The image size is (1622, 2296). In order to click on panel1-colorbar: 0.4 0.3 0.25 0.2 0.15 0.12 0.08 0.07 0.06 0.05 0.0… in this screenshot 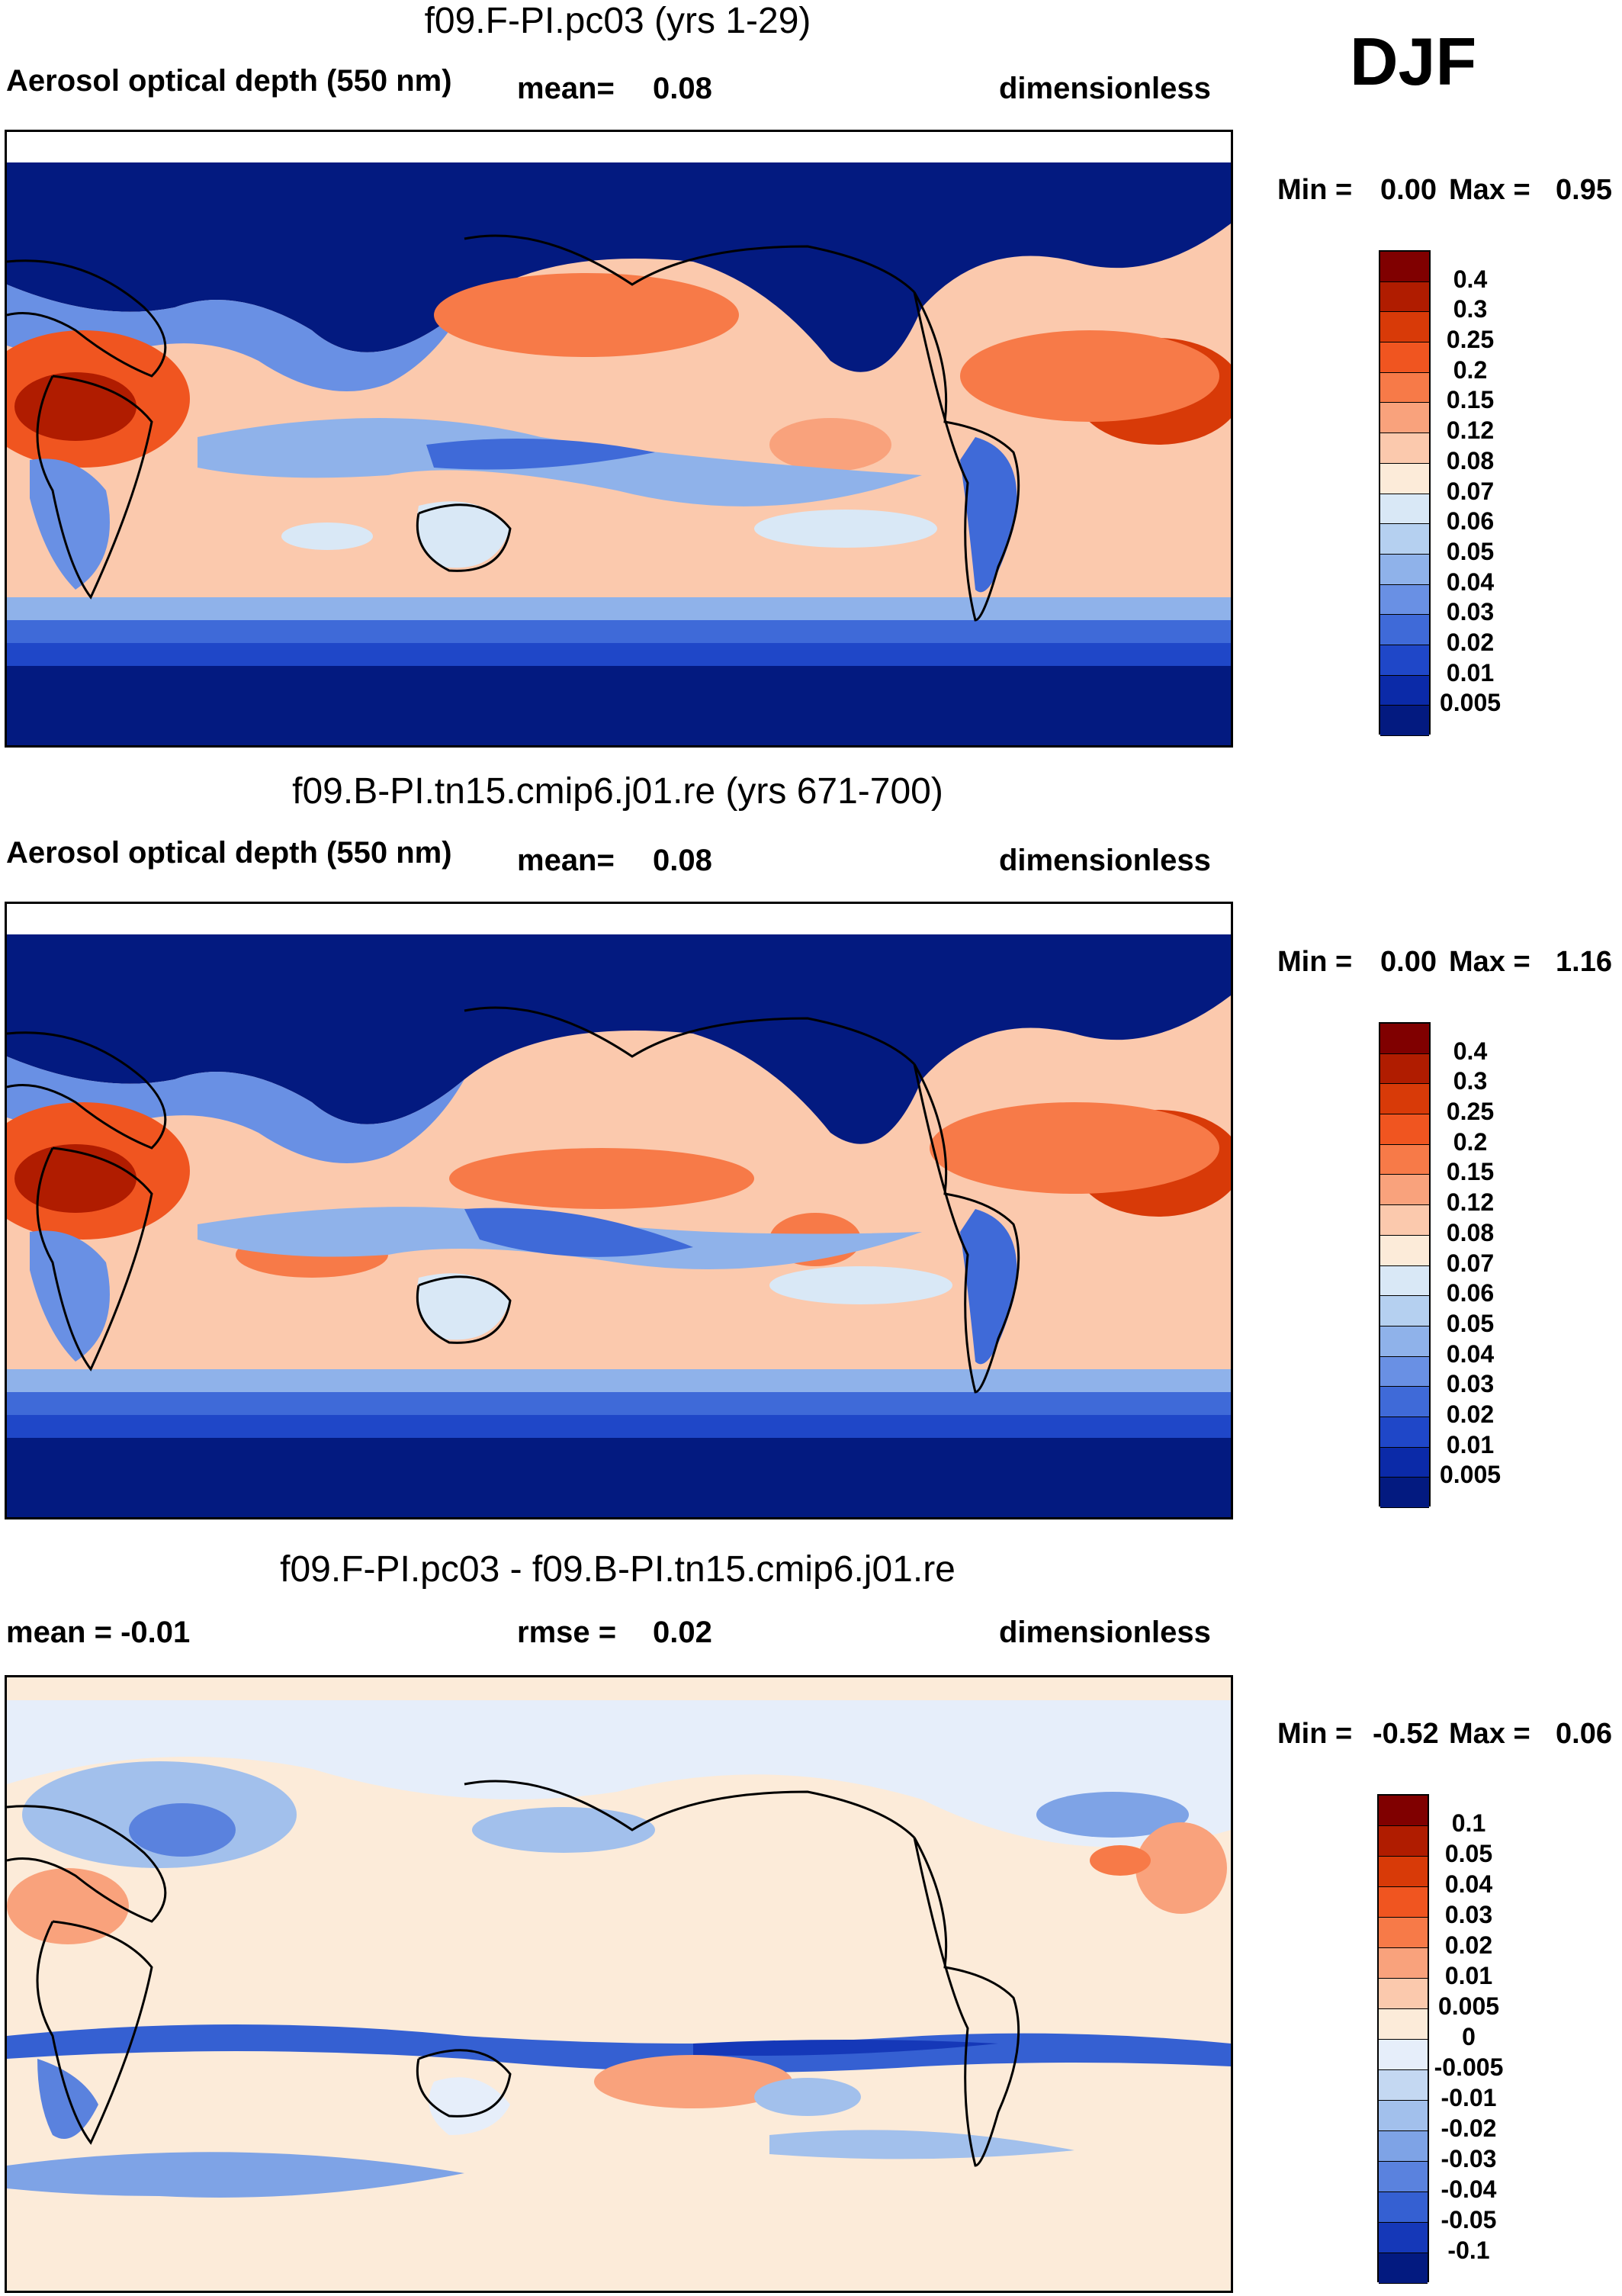, I will do `click(1440, 493)`.